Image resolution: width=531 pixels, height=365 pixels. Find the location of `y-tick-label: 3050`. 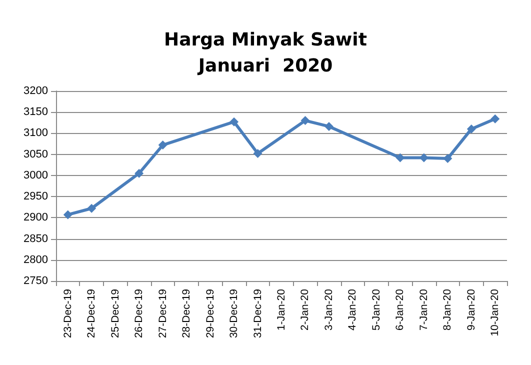

y-tick-label: 3050 is located at coordinates (36, 154).